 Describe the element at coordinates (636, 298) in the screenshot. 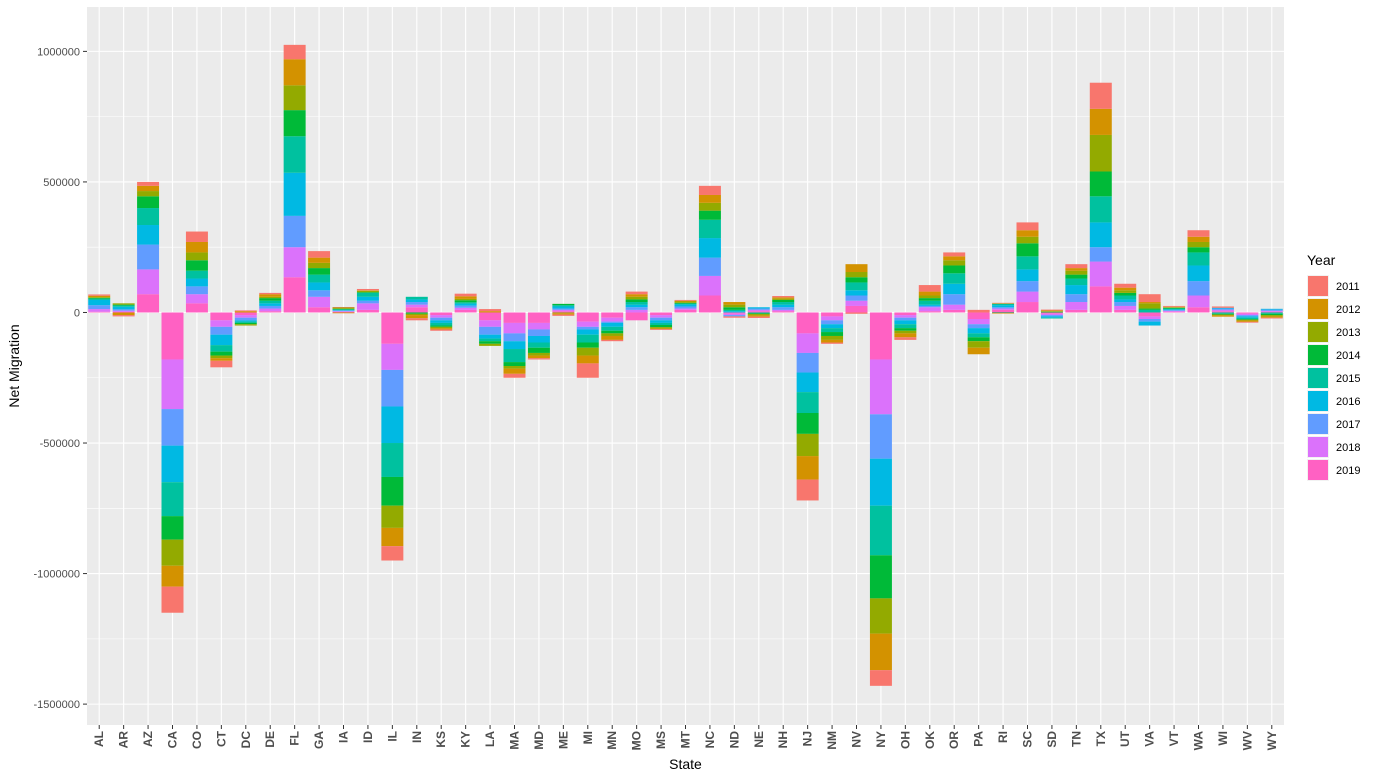

I see `bar-segment-MO-2013` at that location.